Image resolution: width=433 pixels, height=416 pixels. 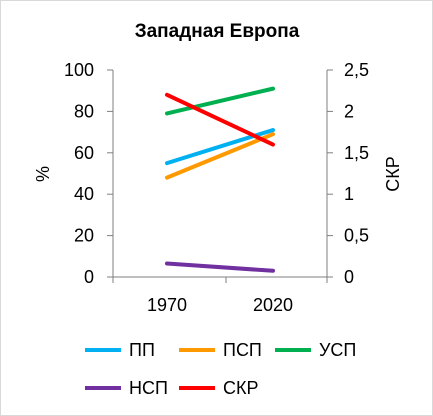 What do you see at coordinates (84, 236) in the screenshot?
I see `left-tick-label: 20` at bounding box center [84, 236].